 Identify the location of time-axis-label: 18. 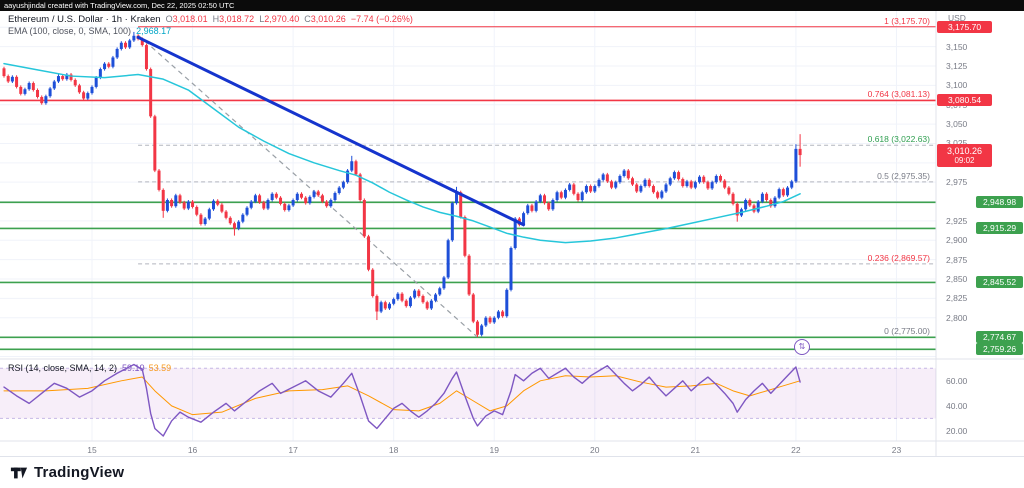
(393, 450).